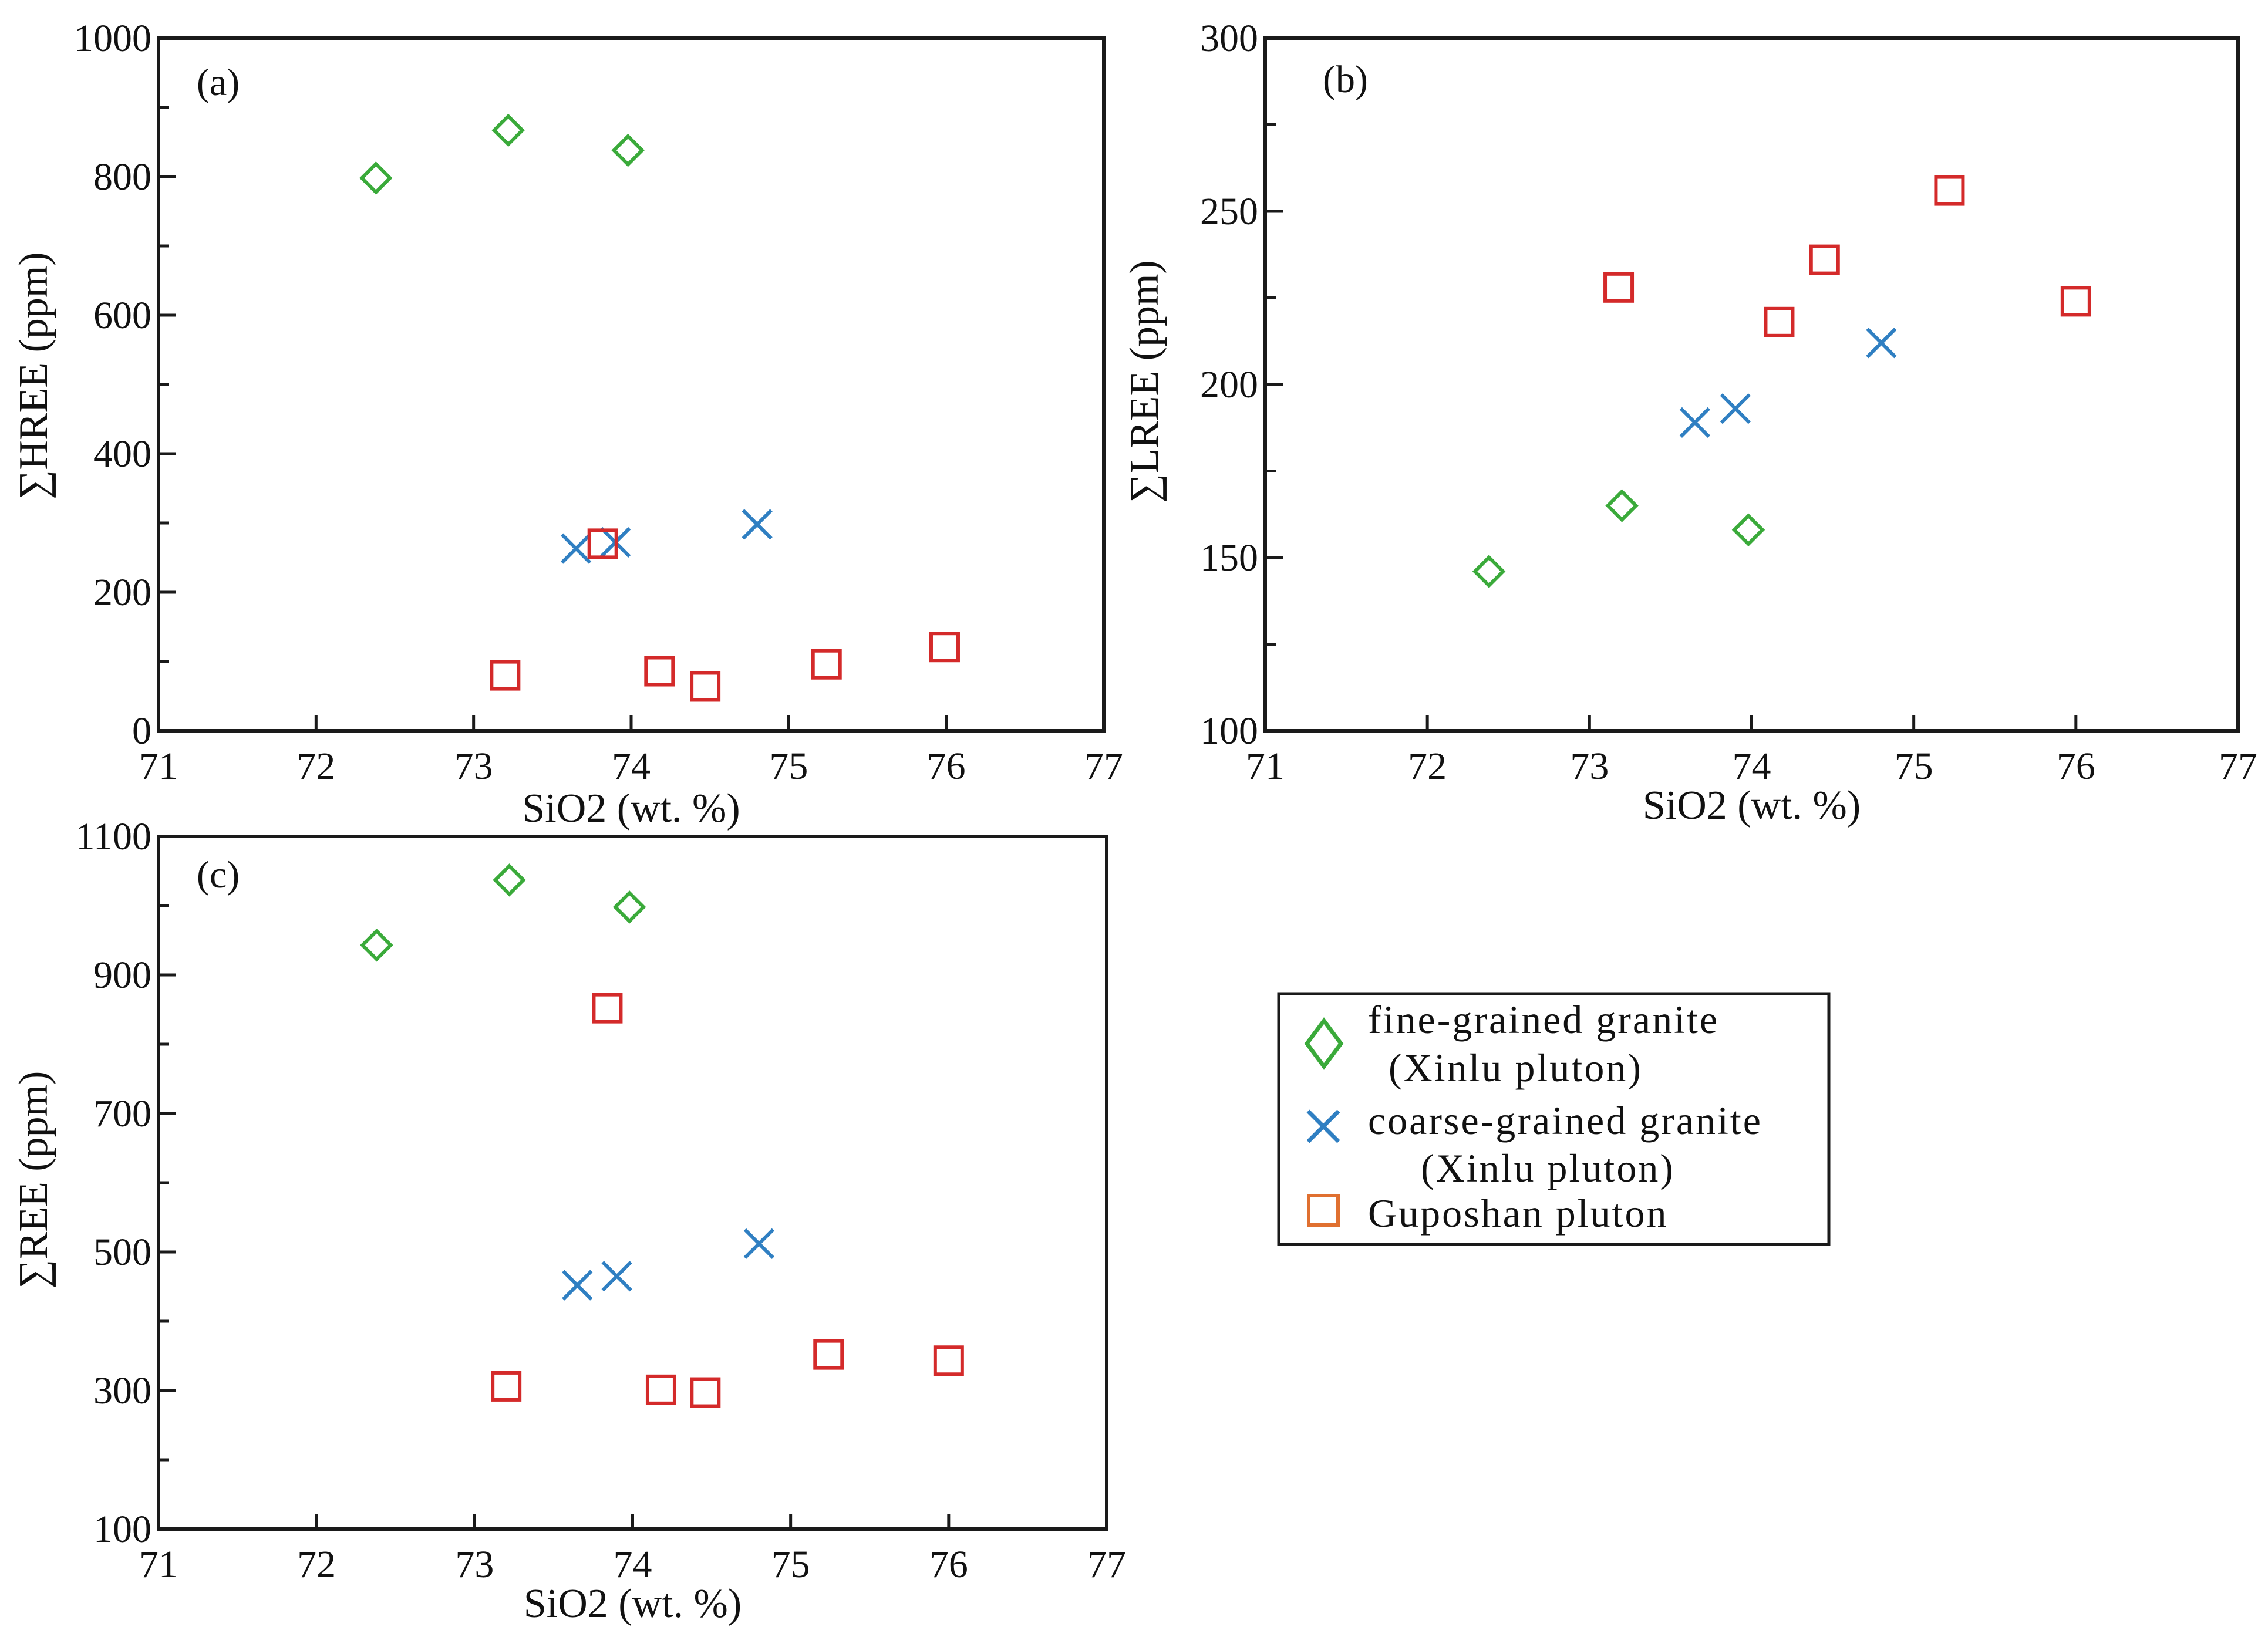  Describe the element at coordinates (122, 177) in the screenshot. I see `y-tick-label: 800` at that location.